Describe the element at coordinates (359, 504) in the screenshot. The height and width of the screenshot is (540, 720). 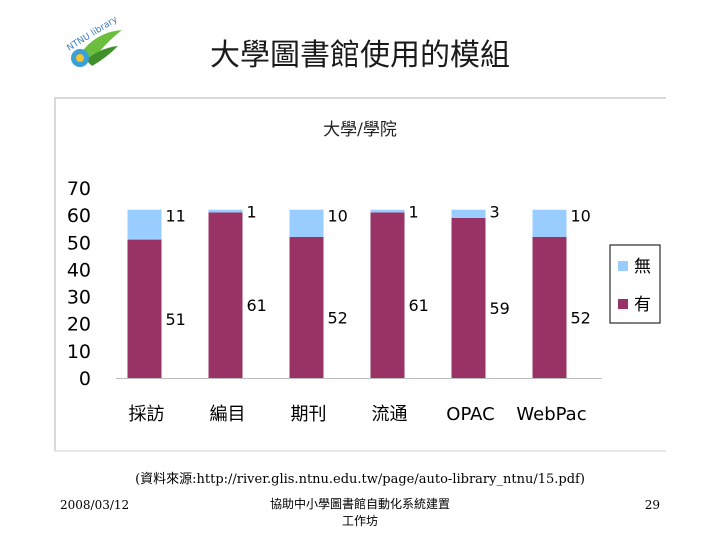
I see `footer-line-1: 協助中小學圖書館自動化系統建置` at that location.